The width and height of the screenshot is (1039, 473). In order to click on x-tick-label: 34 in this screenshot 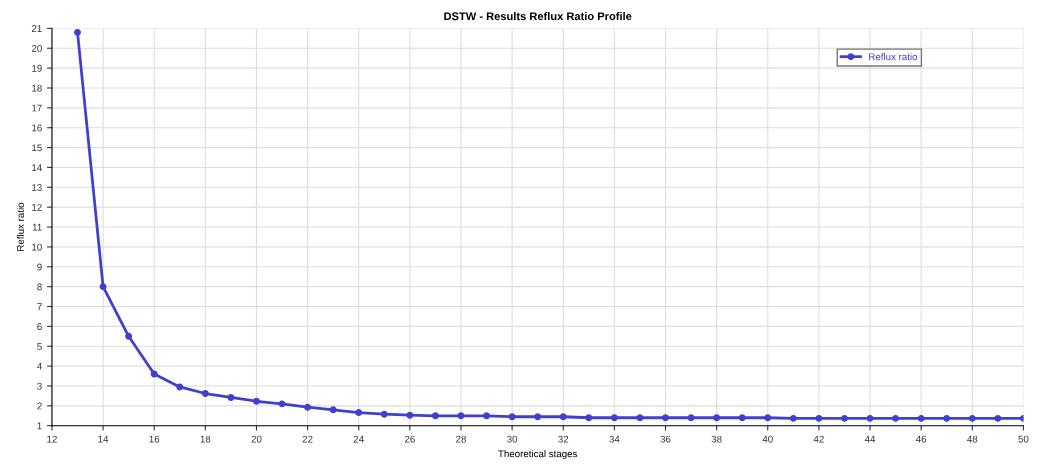, I will do `click(614, 439)`.